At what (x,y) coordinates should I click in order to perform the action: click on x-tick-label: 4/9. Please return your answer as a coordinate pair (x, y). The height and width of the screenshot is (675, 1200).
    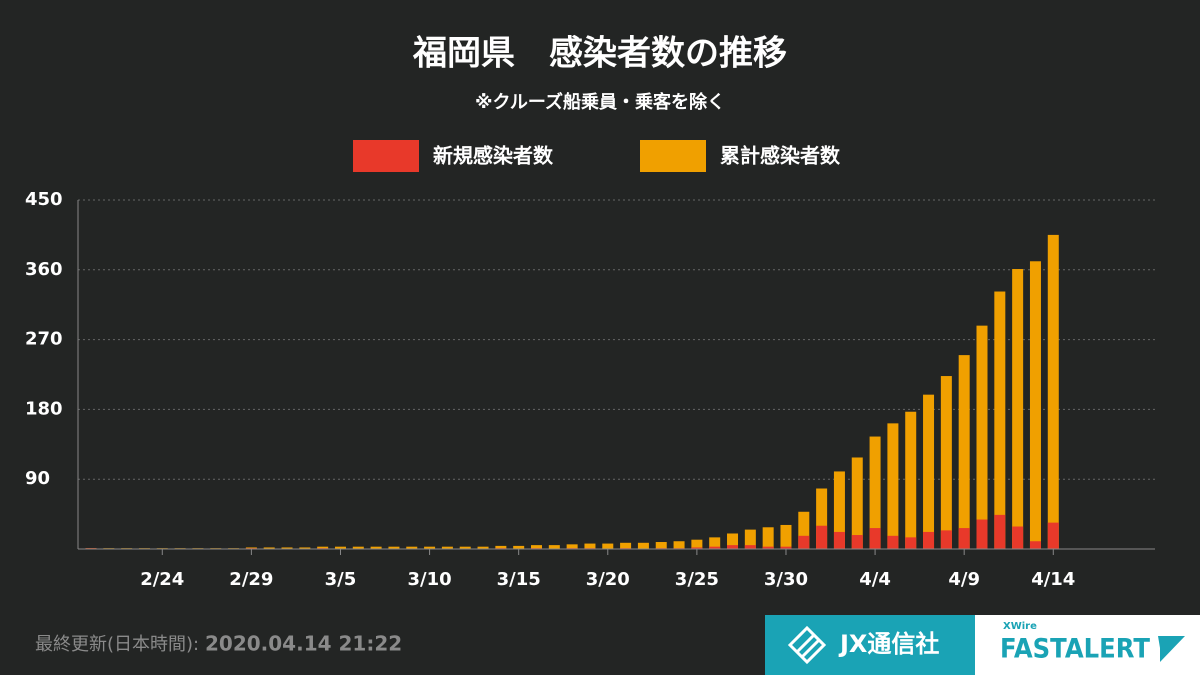
    Looking at the image, I should click on (964, 579).